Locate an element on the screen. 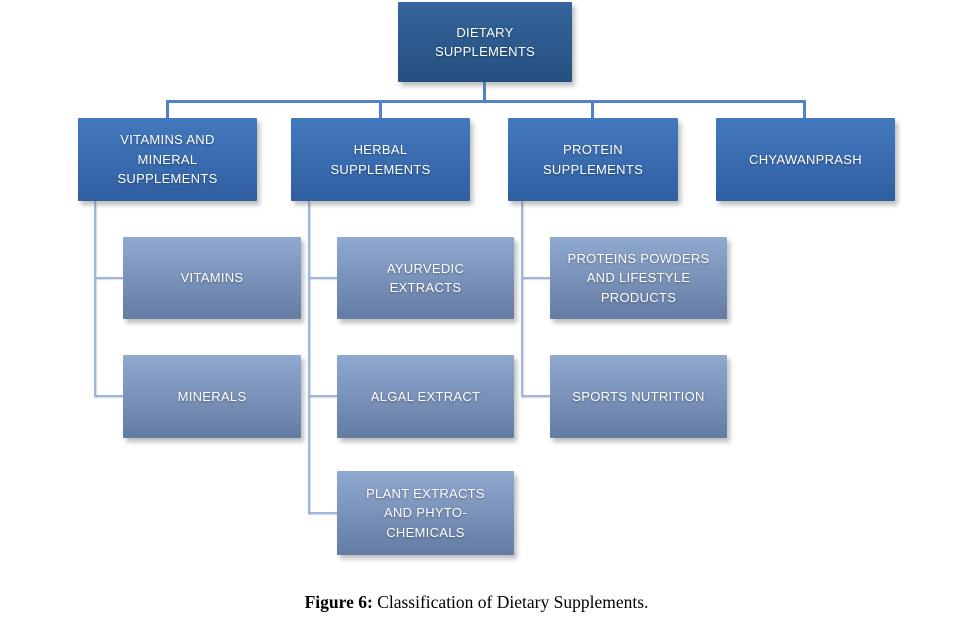 The image size is (953, 629). node-plant-extracts-phytochemicals: PLANT EXTRACTS AND PHYTO- CHEMICALS is located at coordinates (425, 513).